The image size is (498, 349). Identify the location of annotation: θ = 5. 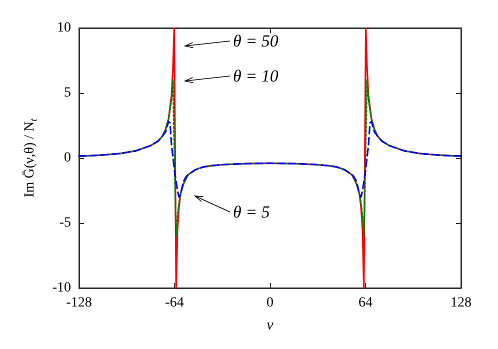
(251, 212).